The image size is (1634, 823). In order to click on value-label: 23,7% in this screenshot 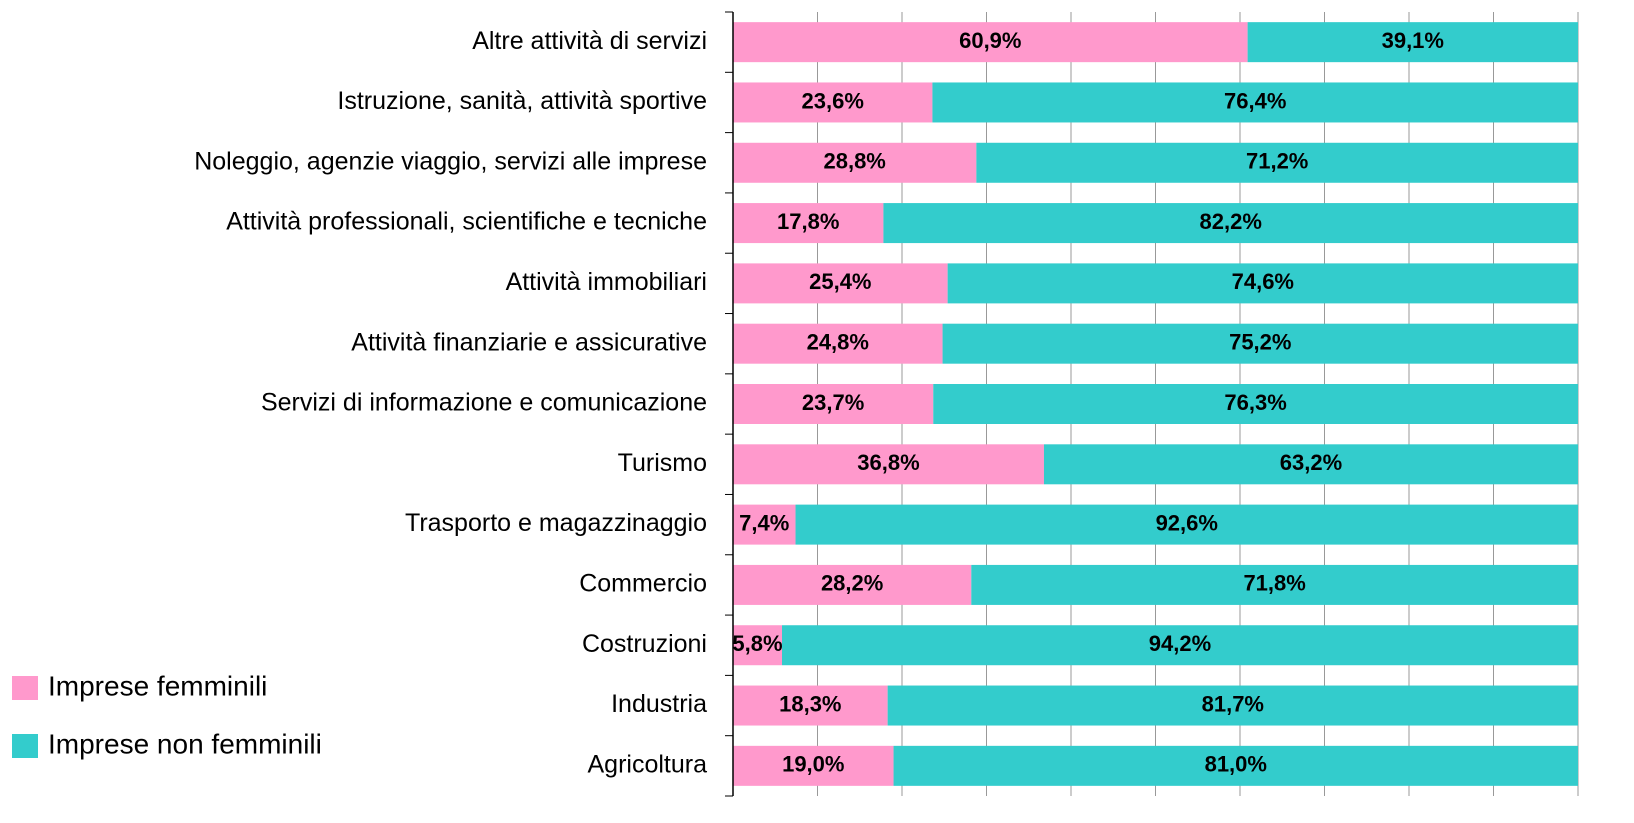, I will do `click(833, 402)`.